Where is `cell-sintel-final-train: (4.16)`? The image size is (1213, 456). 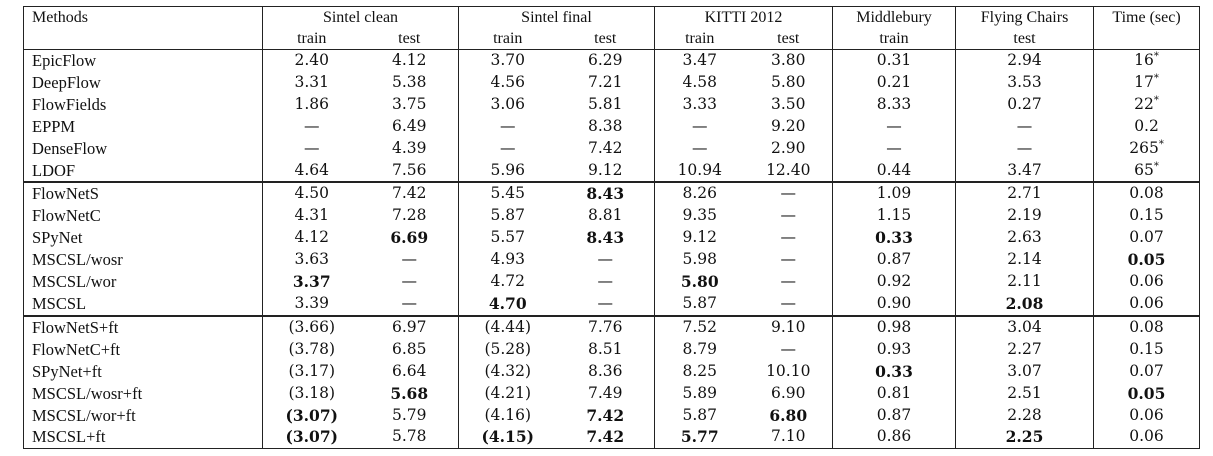
cell-sintel-final-train: (4.16) is located at coordinates (508, 414).